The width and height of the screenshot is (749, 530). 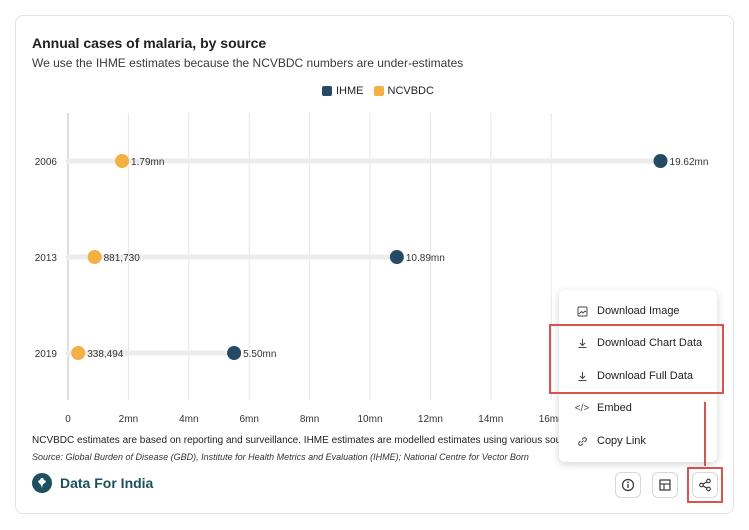 I want to click on chart-legend: IHME NCVBDC, so click(x=378, y=91).